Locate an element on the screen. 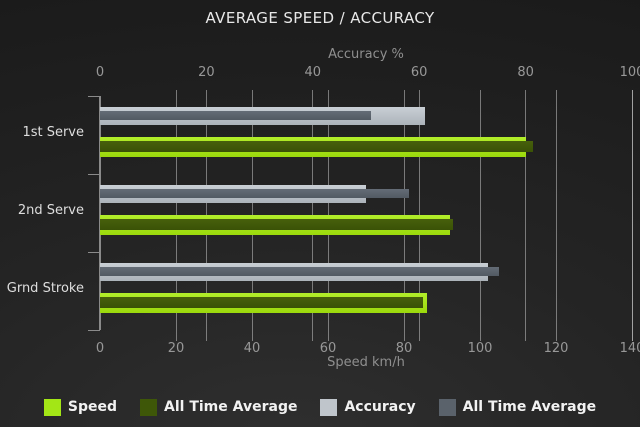 The image size is (640, 427). top-axis-tick-20: 20 is located at coordinates (206, 72).